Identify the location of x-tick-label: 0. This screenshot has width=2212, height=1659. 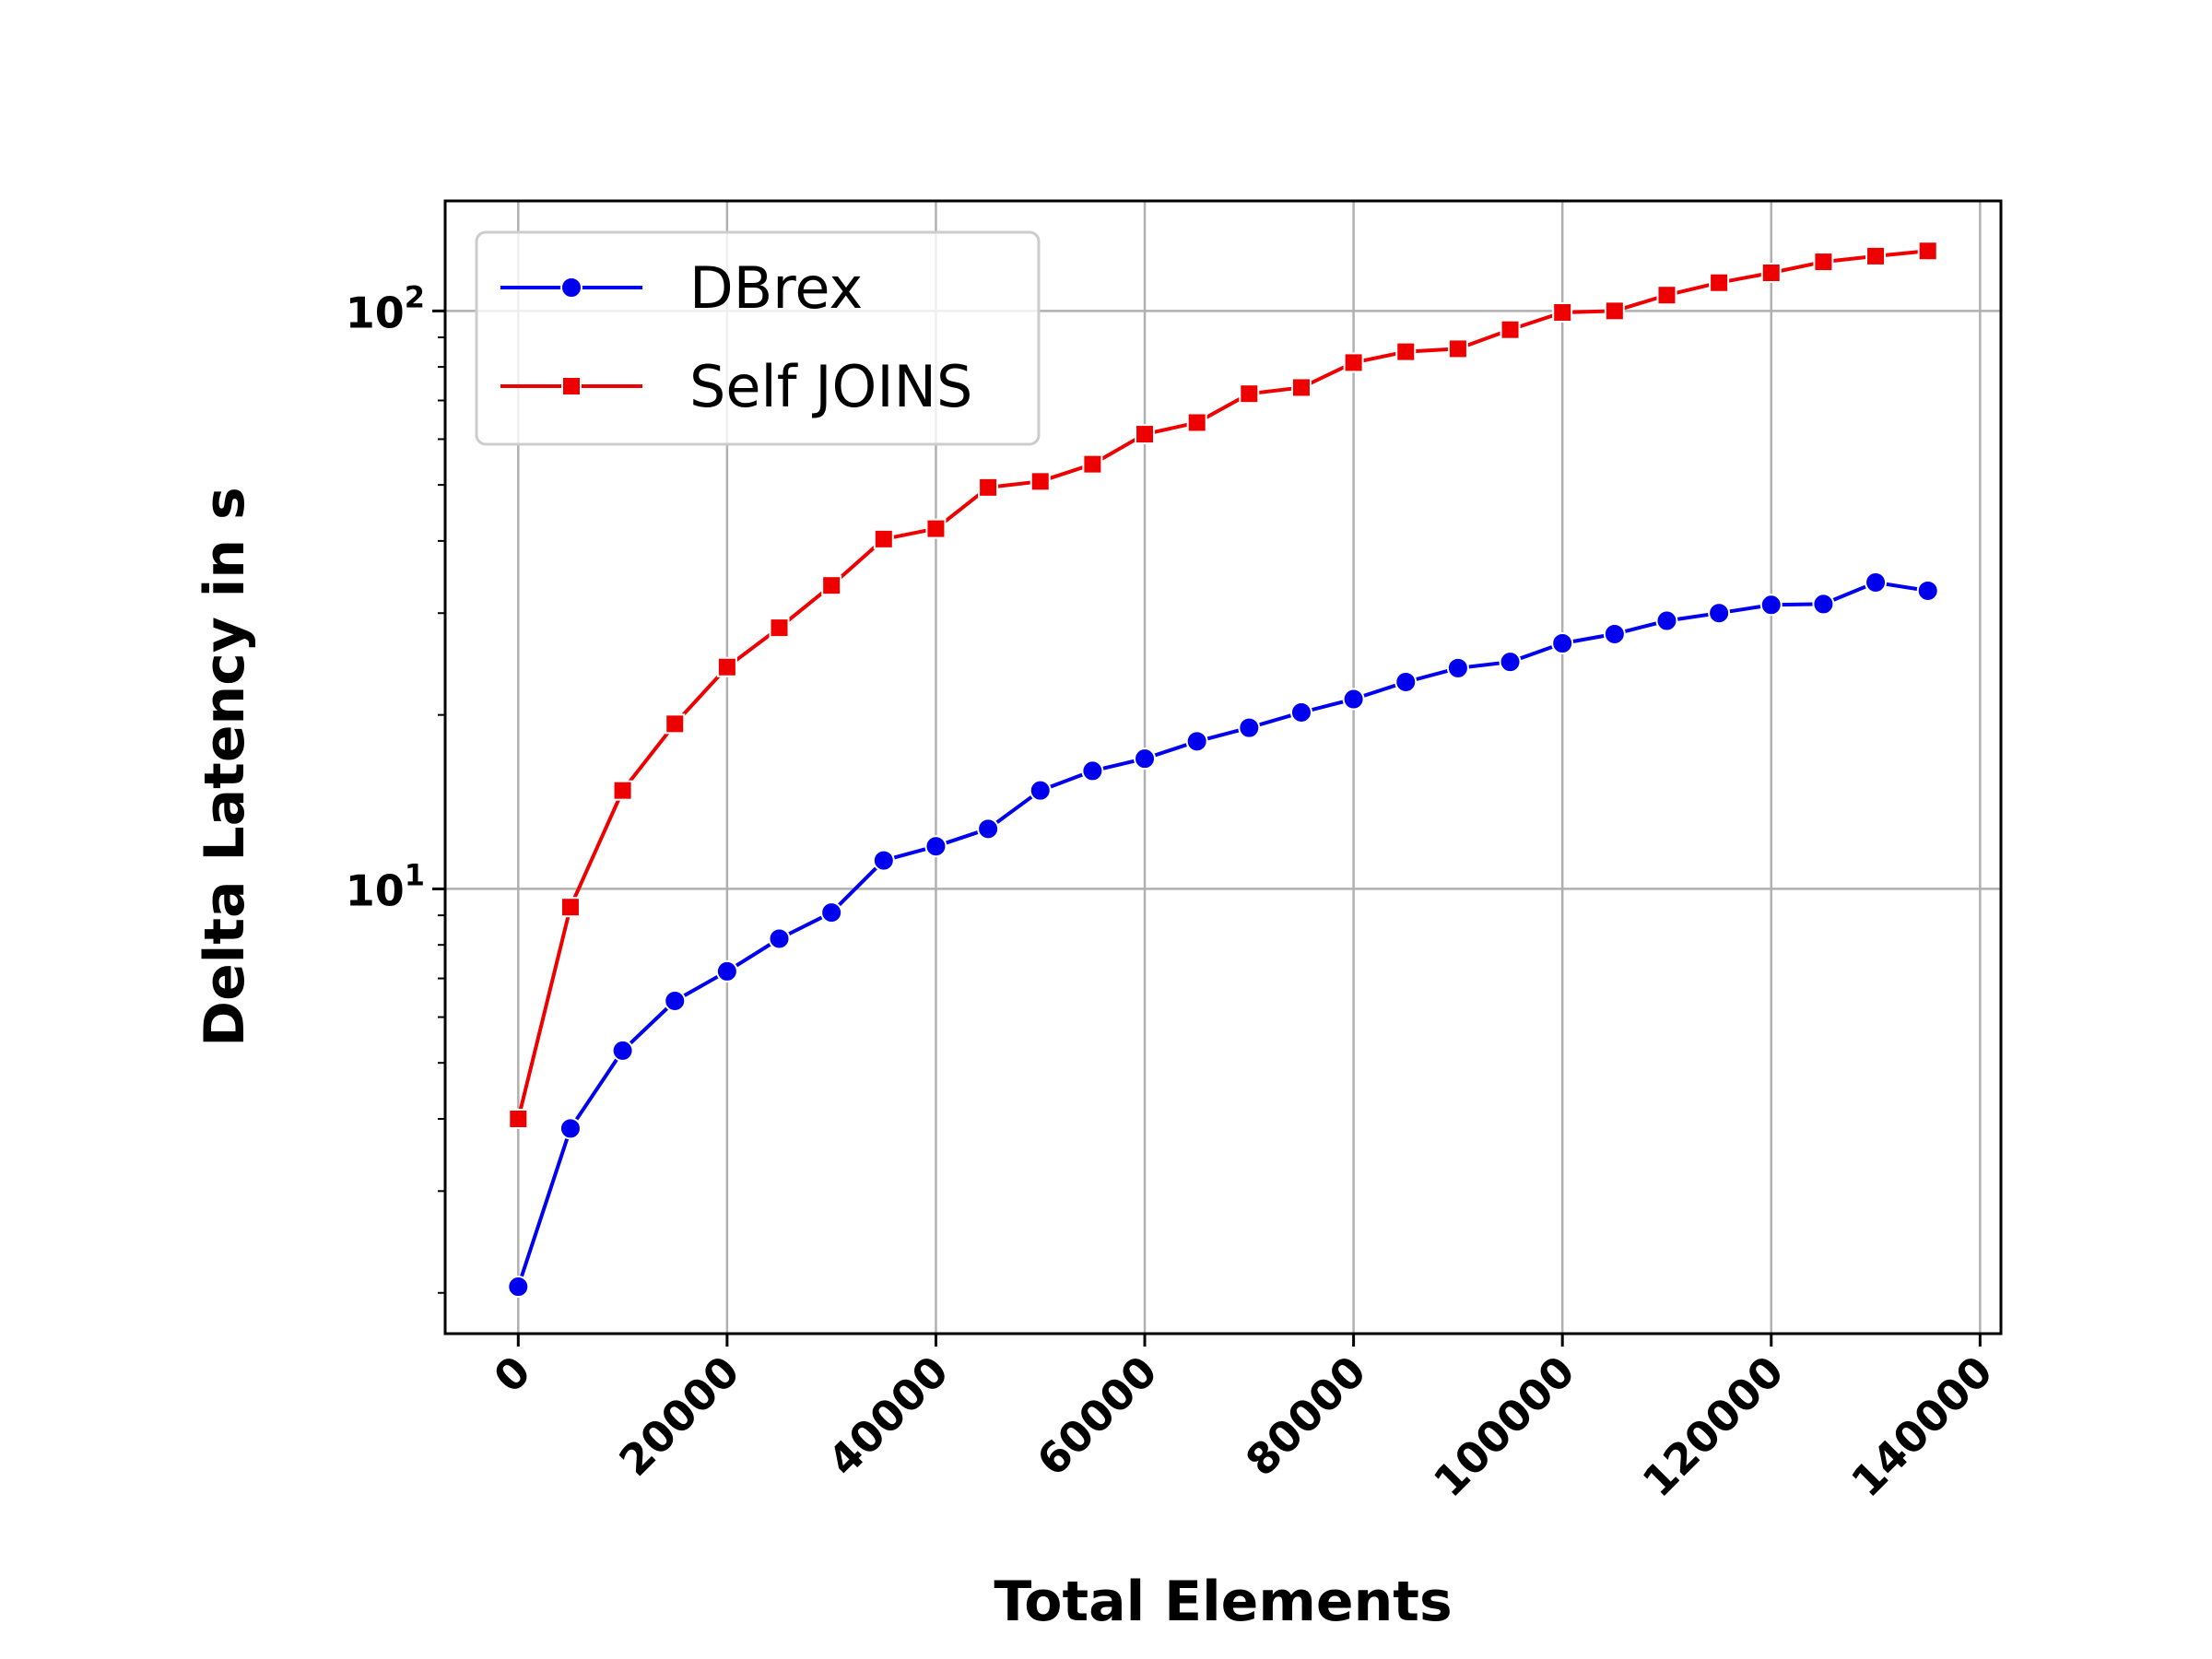
(512, 1375).